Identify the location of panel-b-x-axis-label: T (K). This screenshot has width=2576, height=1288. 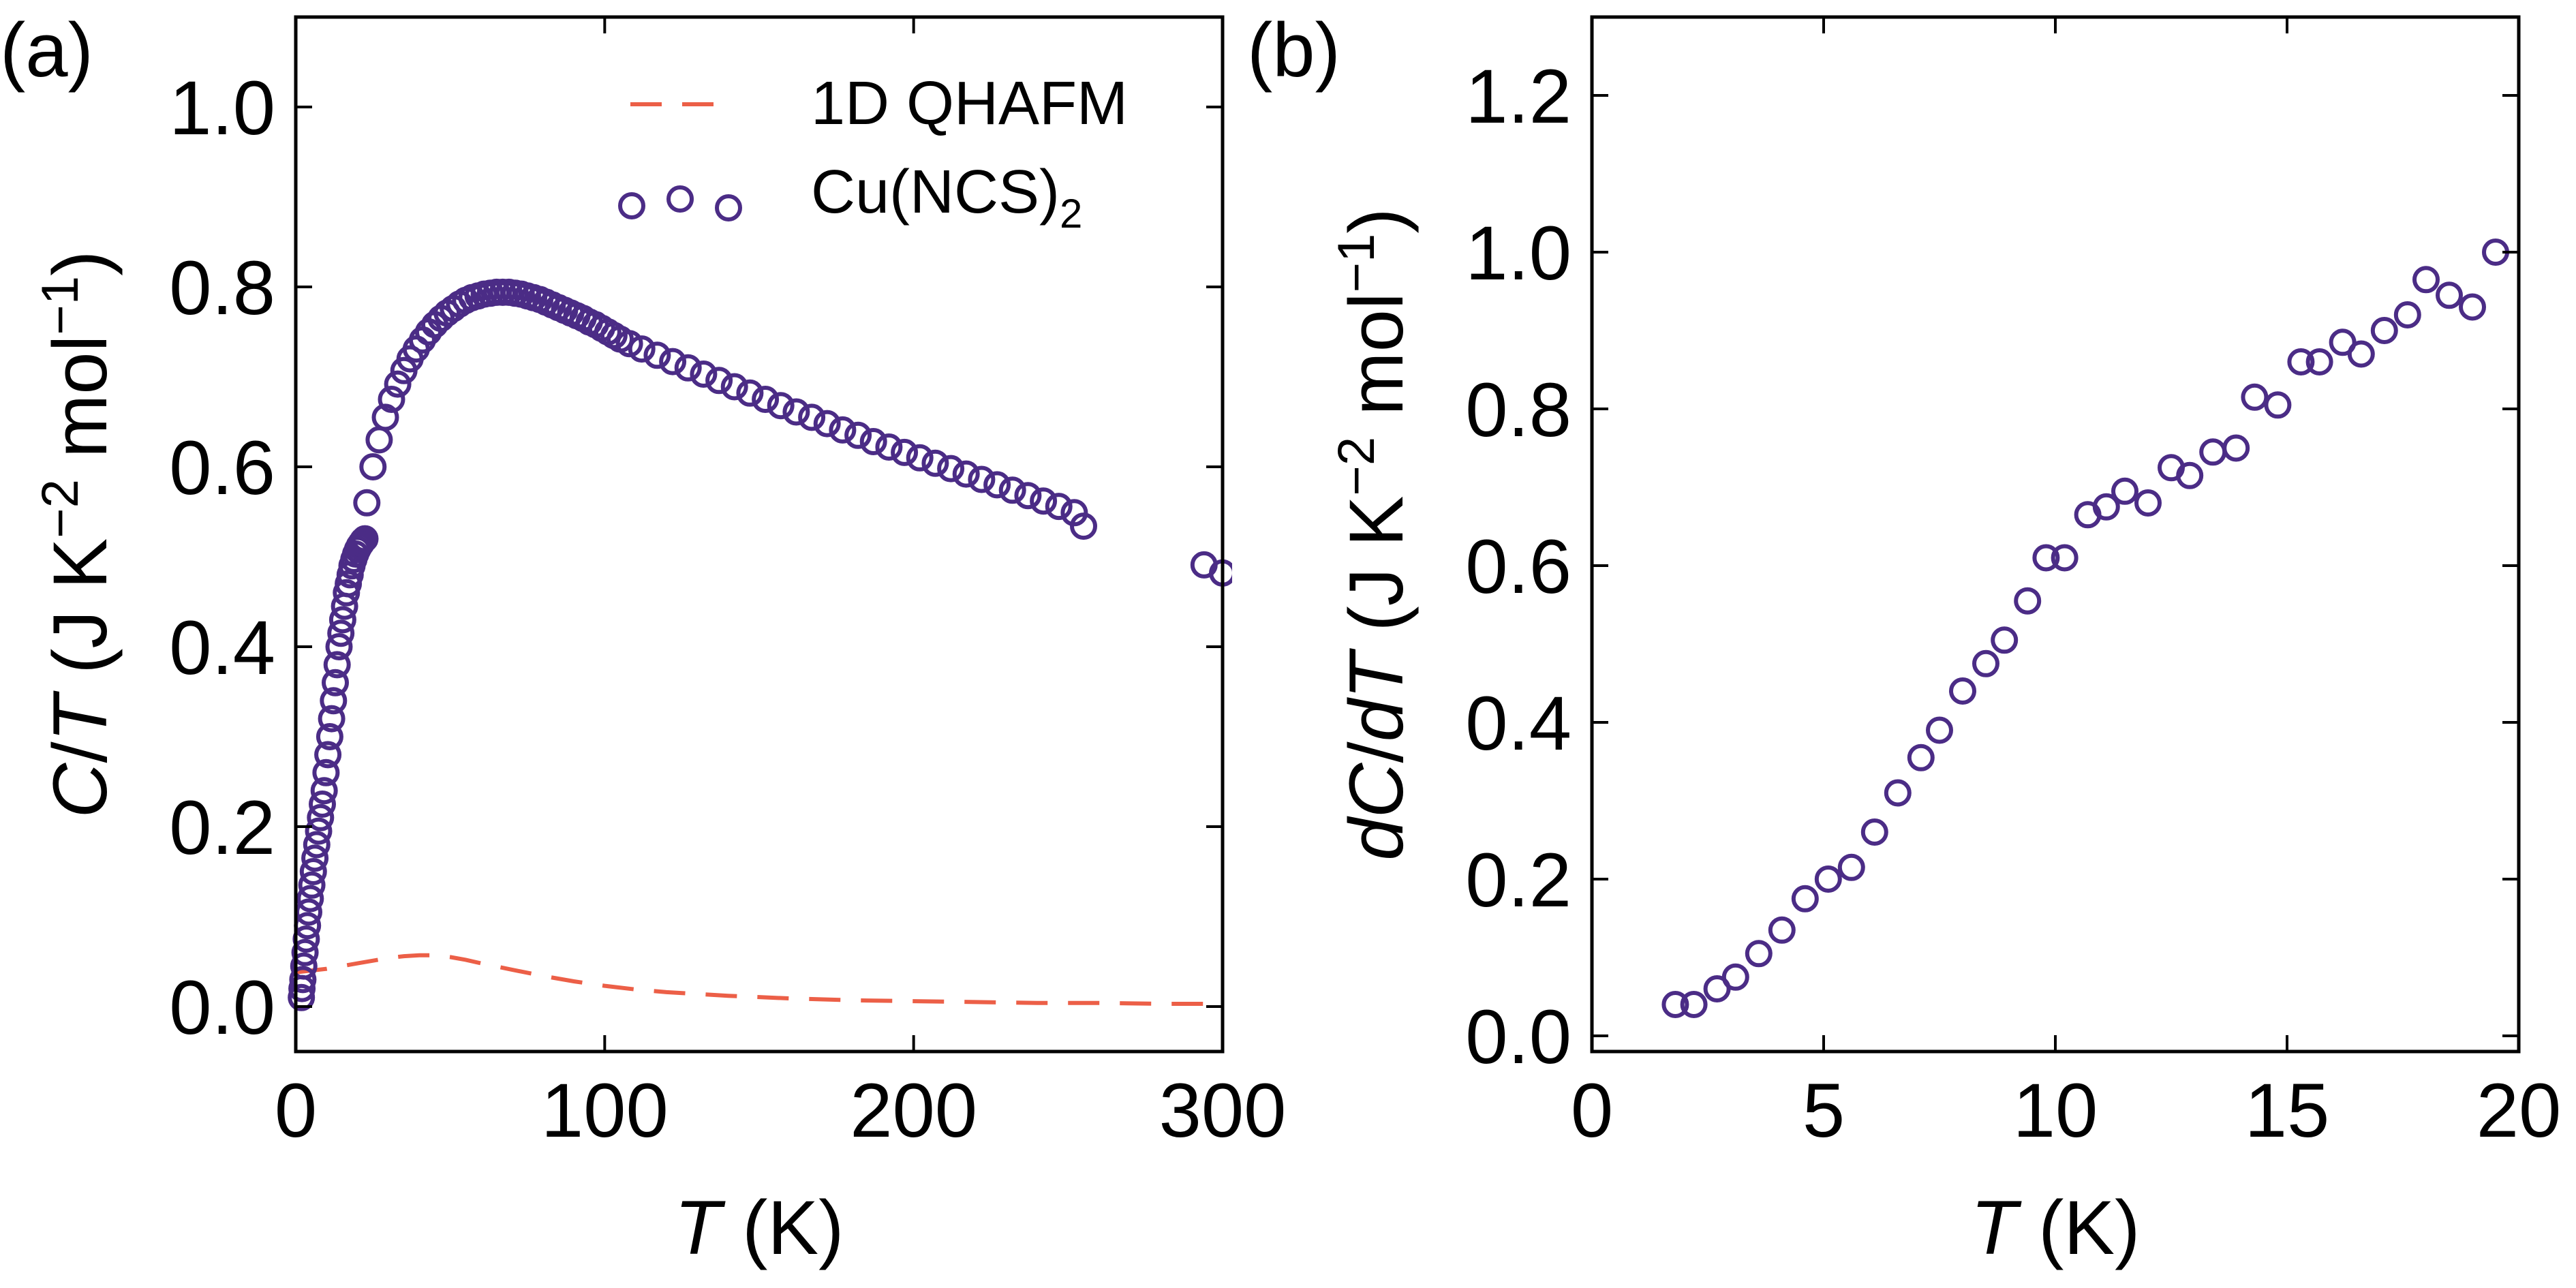
(2056, 1227).